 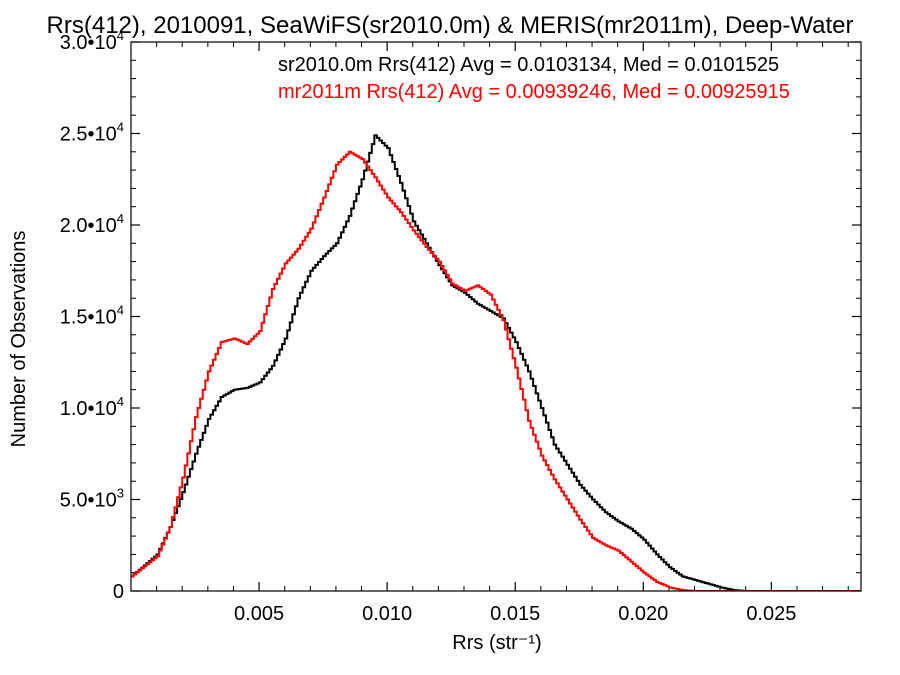 What do you see at coordinates (92, 224) in the screenshot?
I see `y-tick-label: 2.0•104` at bounding box center [92, 224].